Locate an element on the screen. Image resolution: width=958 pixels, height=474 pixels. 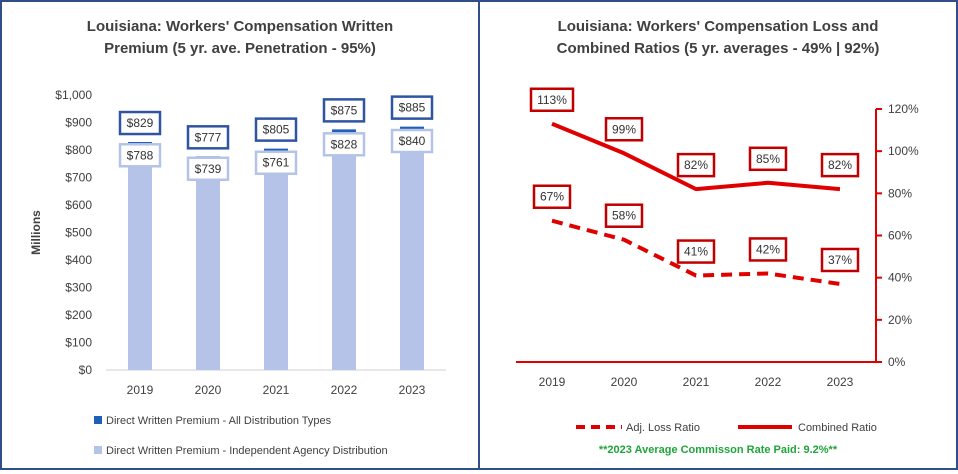
y-tick-label: $300 is located at coordinates (78, 288).